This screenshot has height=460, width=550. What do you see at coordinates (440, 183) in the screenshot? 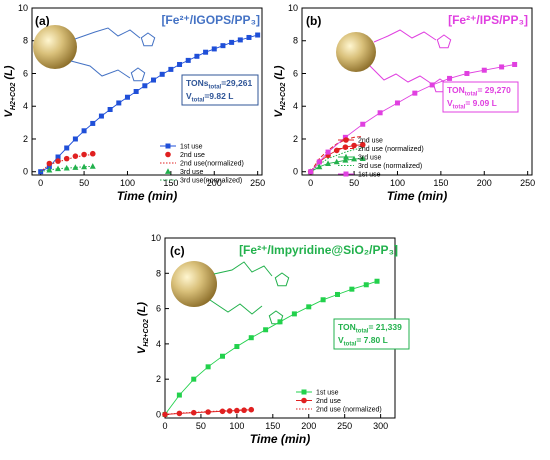
I see `x-tick-label: 150` at bounding box center [440, 183].